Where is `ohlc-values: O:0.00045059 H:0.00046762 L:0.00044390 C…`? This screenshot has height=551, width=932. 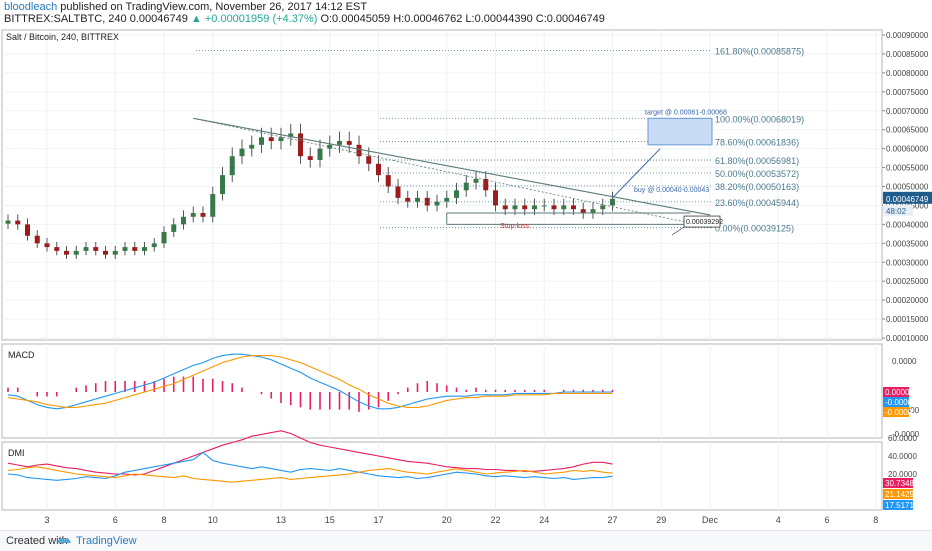
ohlc-values: O:0.00045059 H:0.00046762 L:0.00044390 C… is located at coordinates (461, 19).